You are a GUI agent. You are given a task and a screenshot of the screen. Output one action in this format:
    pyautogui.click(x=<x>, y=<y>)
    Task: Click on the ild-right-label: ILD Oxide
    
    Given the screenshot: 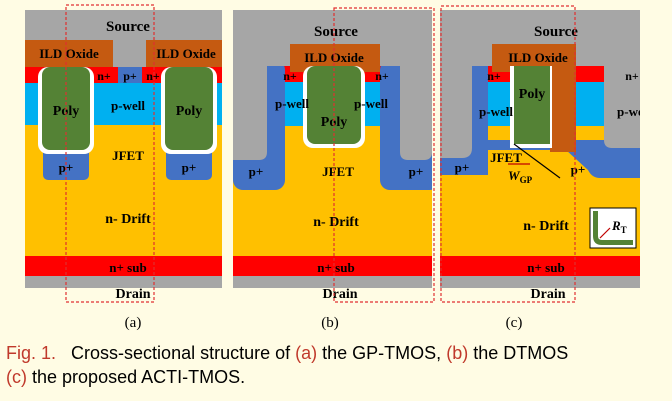 What is the action you would take?
    pyautogui.click(x=186, y=53)
    